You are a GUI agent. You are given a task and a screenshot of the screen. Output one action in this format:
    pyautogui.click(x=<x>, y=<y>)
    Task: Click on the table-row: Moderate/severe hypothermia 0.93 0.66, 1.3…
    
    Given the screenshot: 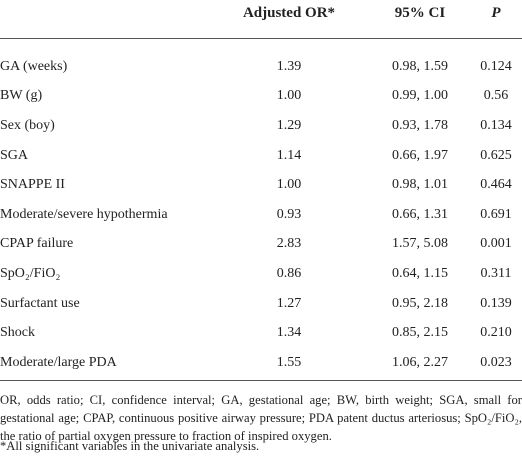 What is the action you would take?
    pyautogui.click(x=261, y=215)
    